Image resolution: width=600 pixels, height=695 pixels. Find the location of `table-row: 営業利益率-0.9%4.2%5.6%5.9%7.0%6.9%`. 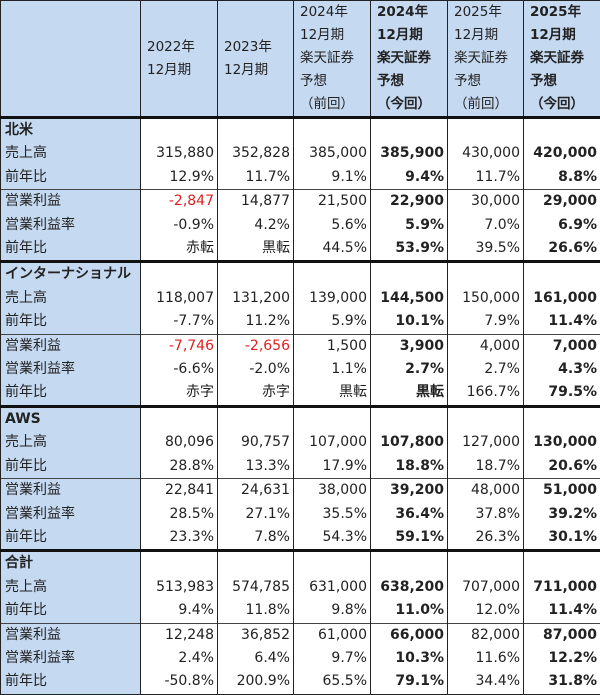

table-row: 営業利益率-0.9%4.2%5.6%5.9%7.0%6.9% is located at coordinates (300, 225).